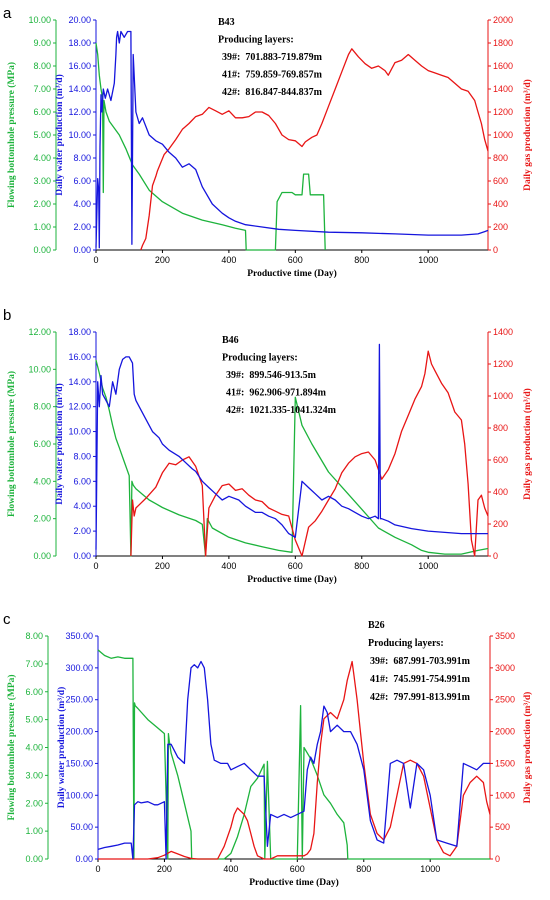  What do you see at coordinates (503, 66) in the screenshot?
I see `gas-tick-label: 1600` at bounding box center [503, 66].